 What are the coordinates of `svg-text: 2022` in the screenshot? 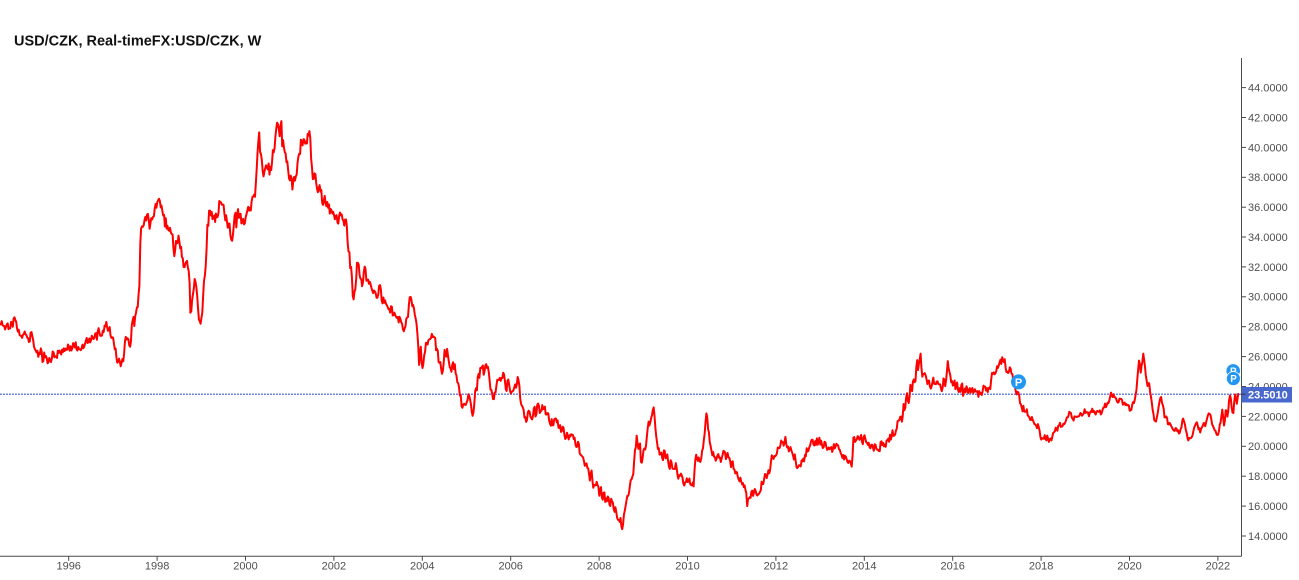 It's located at (1218, 567).